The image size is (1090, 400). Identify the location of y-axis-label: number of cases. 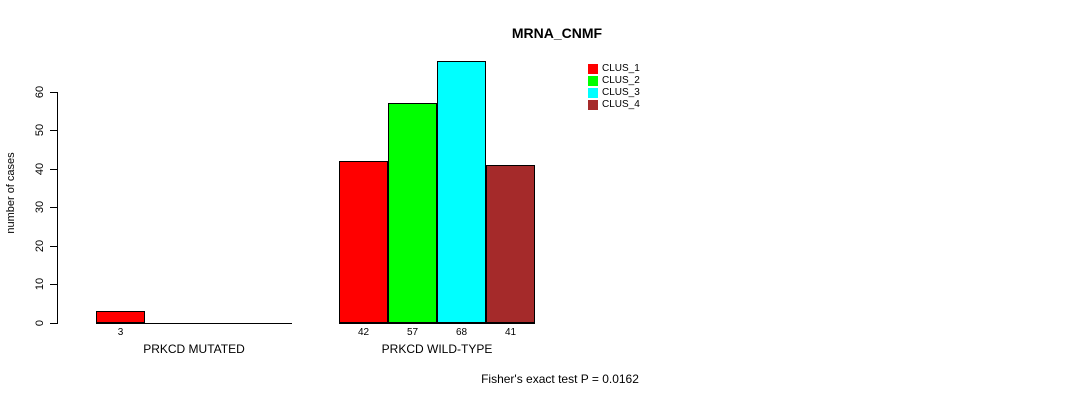
(11, 193).